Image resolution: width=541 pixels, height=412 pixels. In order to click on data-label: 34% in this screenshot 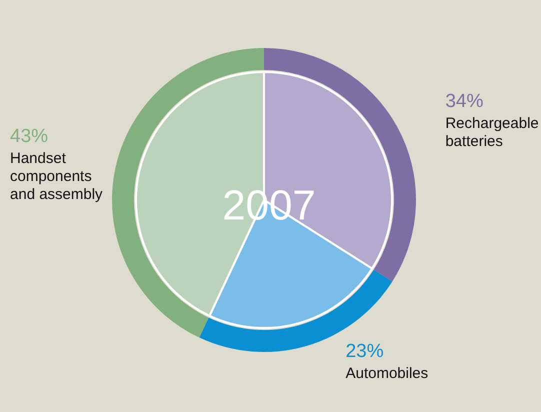, I will do `click(464, 101)`.